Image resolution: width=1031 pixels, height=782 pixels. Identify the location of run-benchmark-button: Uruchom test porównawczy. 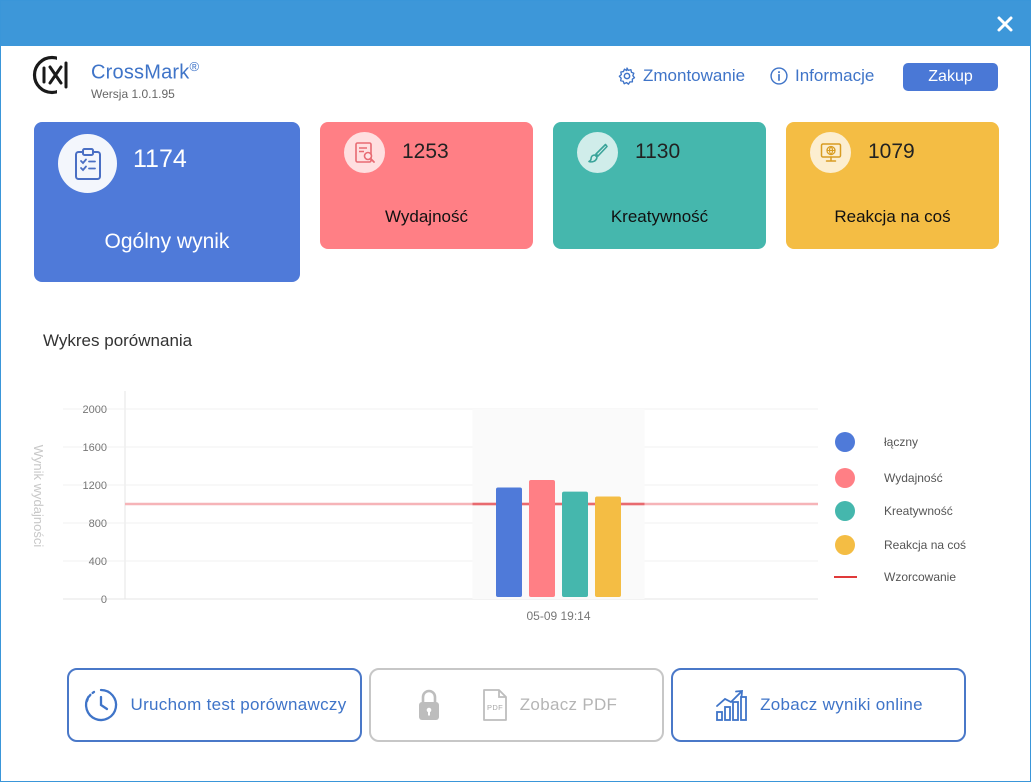
(214, 705).